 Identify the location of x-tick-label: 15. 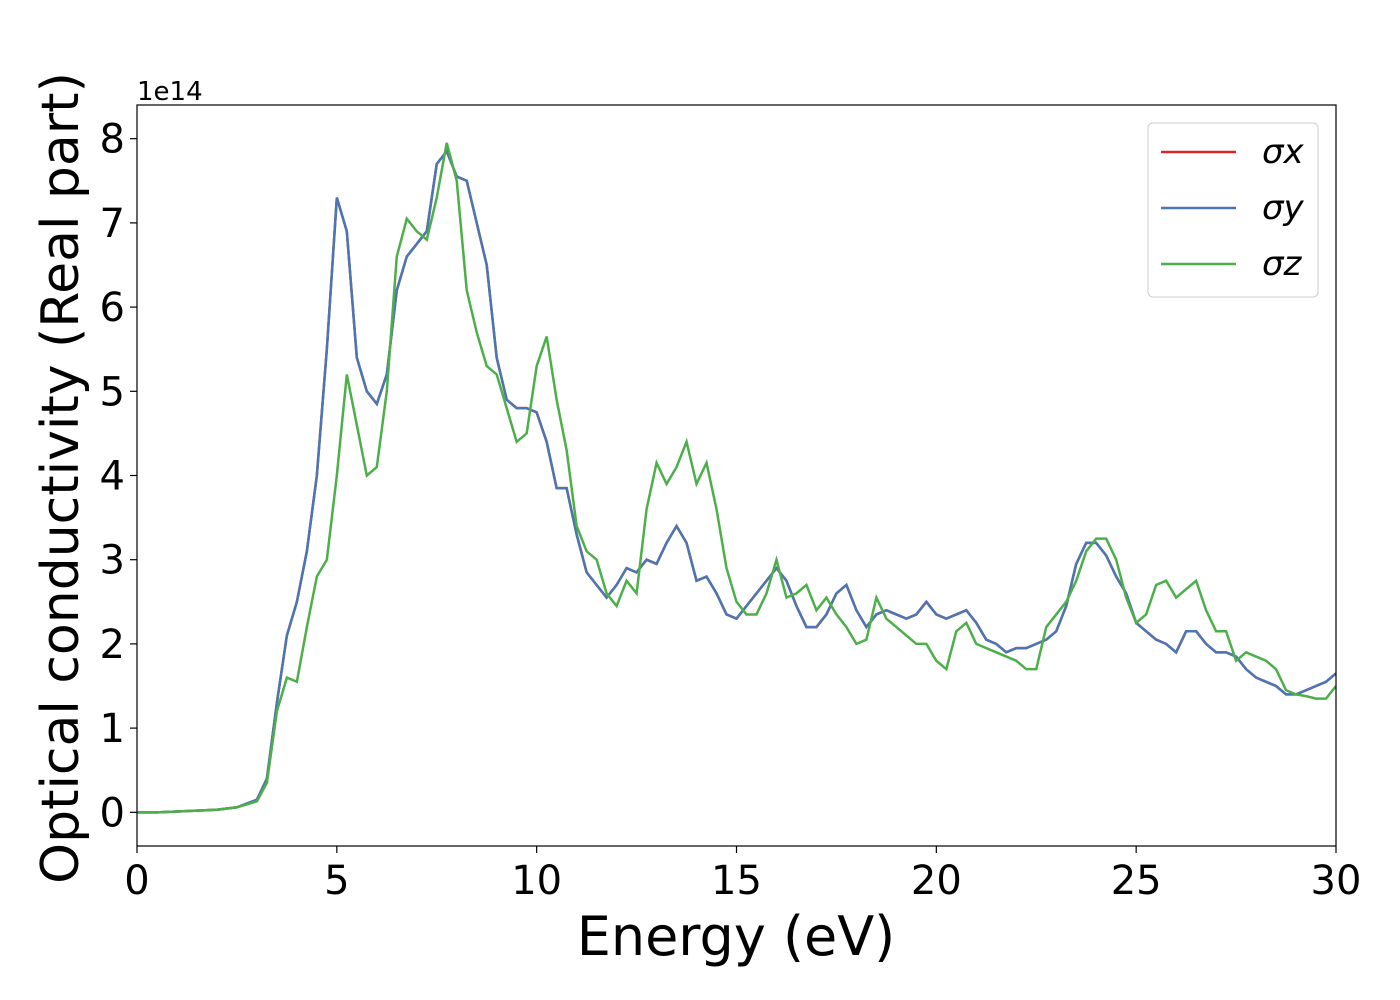
(736, 881).